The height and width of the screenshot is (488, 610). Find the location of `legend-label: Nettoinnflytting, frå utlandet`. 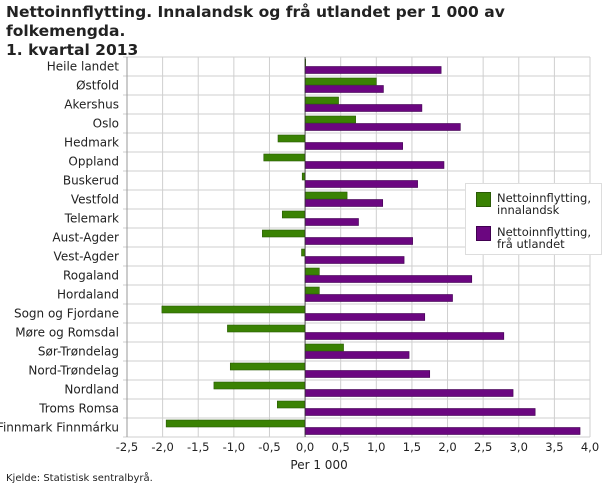

legend-label: Nettoinnflytting, frå utlandet is located at coordinates (544, 238).